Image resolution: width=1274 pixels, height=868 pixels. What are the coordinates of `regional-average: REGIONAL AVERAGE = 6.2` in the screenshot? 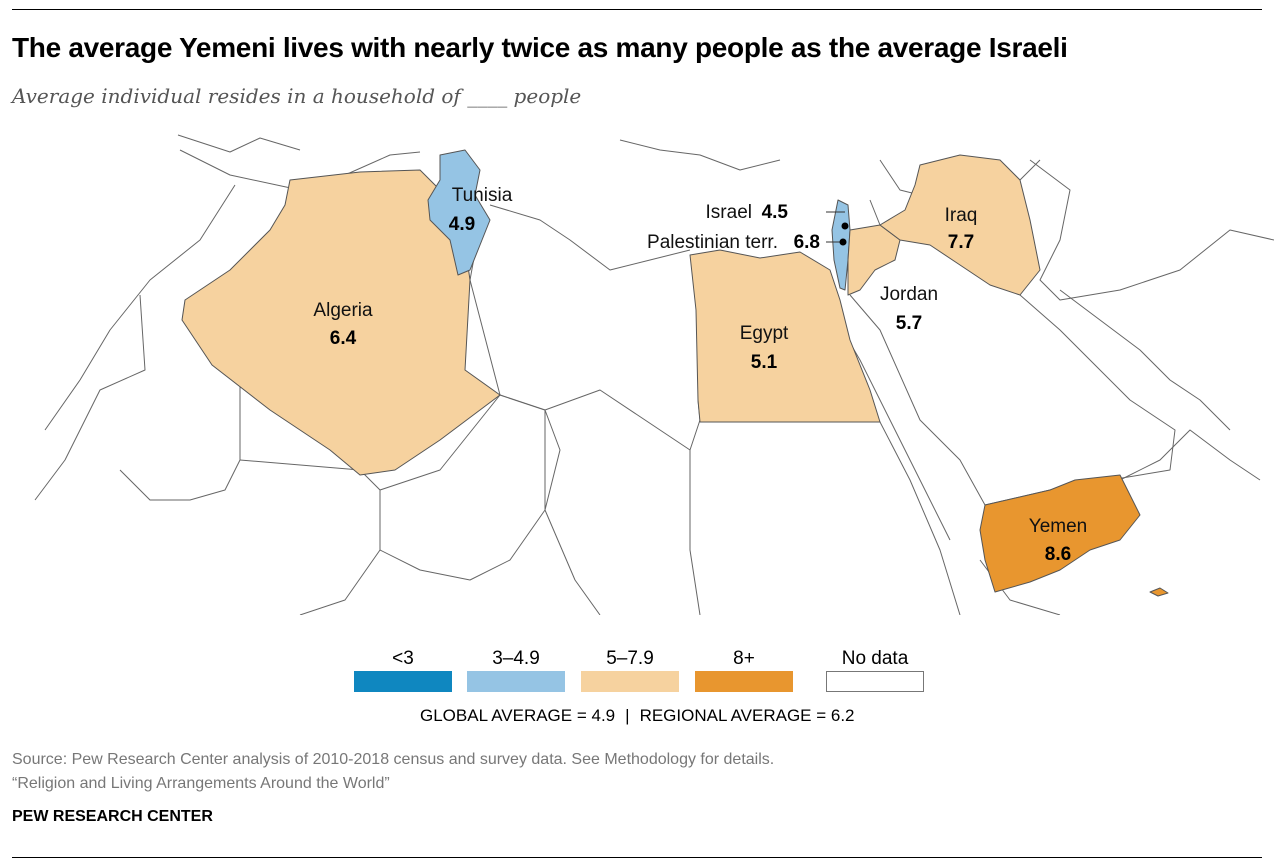 It's located at (747, 715).